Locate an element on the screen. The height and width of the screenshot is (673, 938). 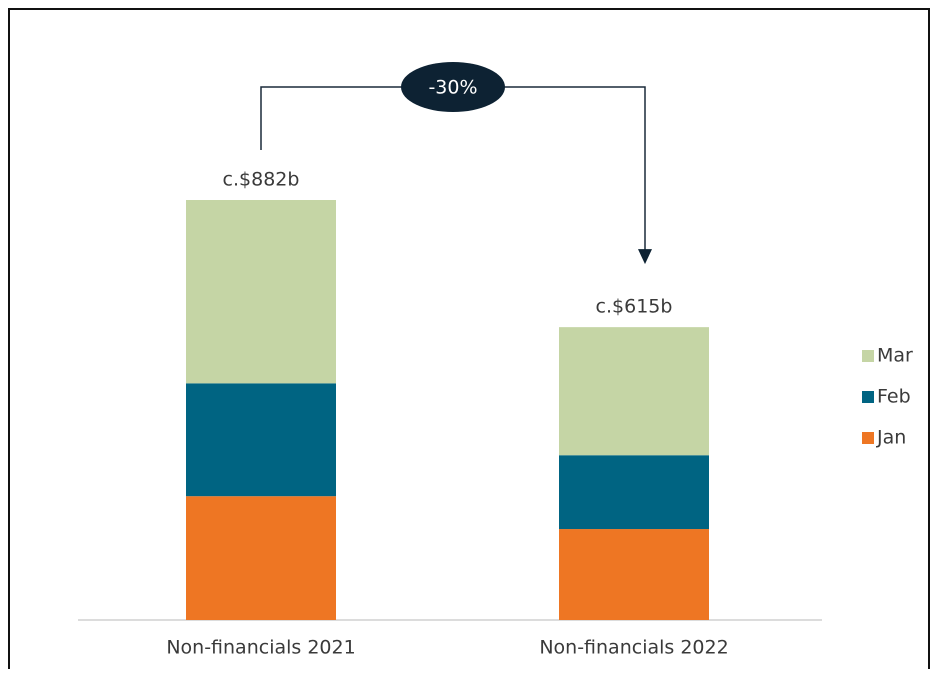
arrow-head is located at coordinates (645, 257).